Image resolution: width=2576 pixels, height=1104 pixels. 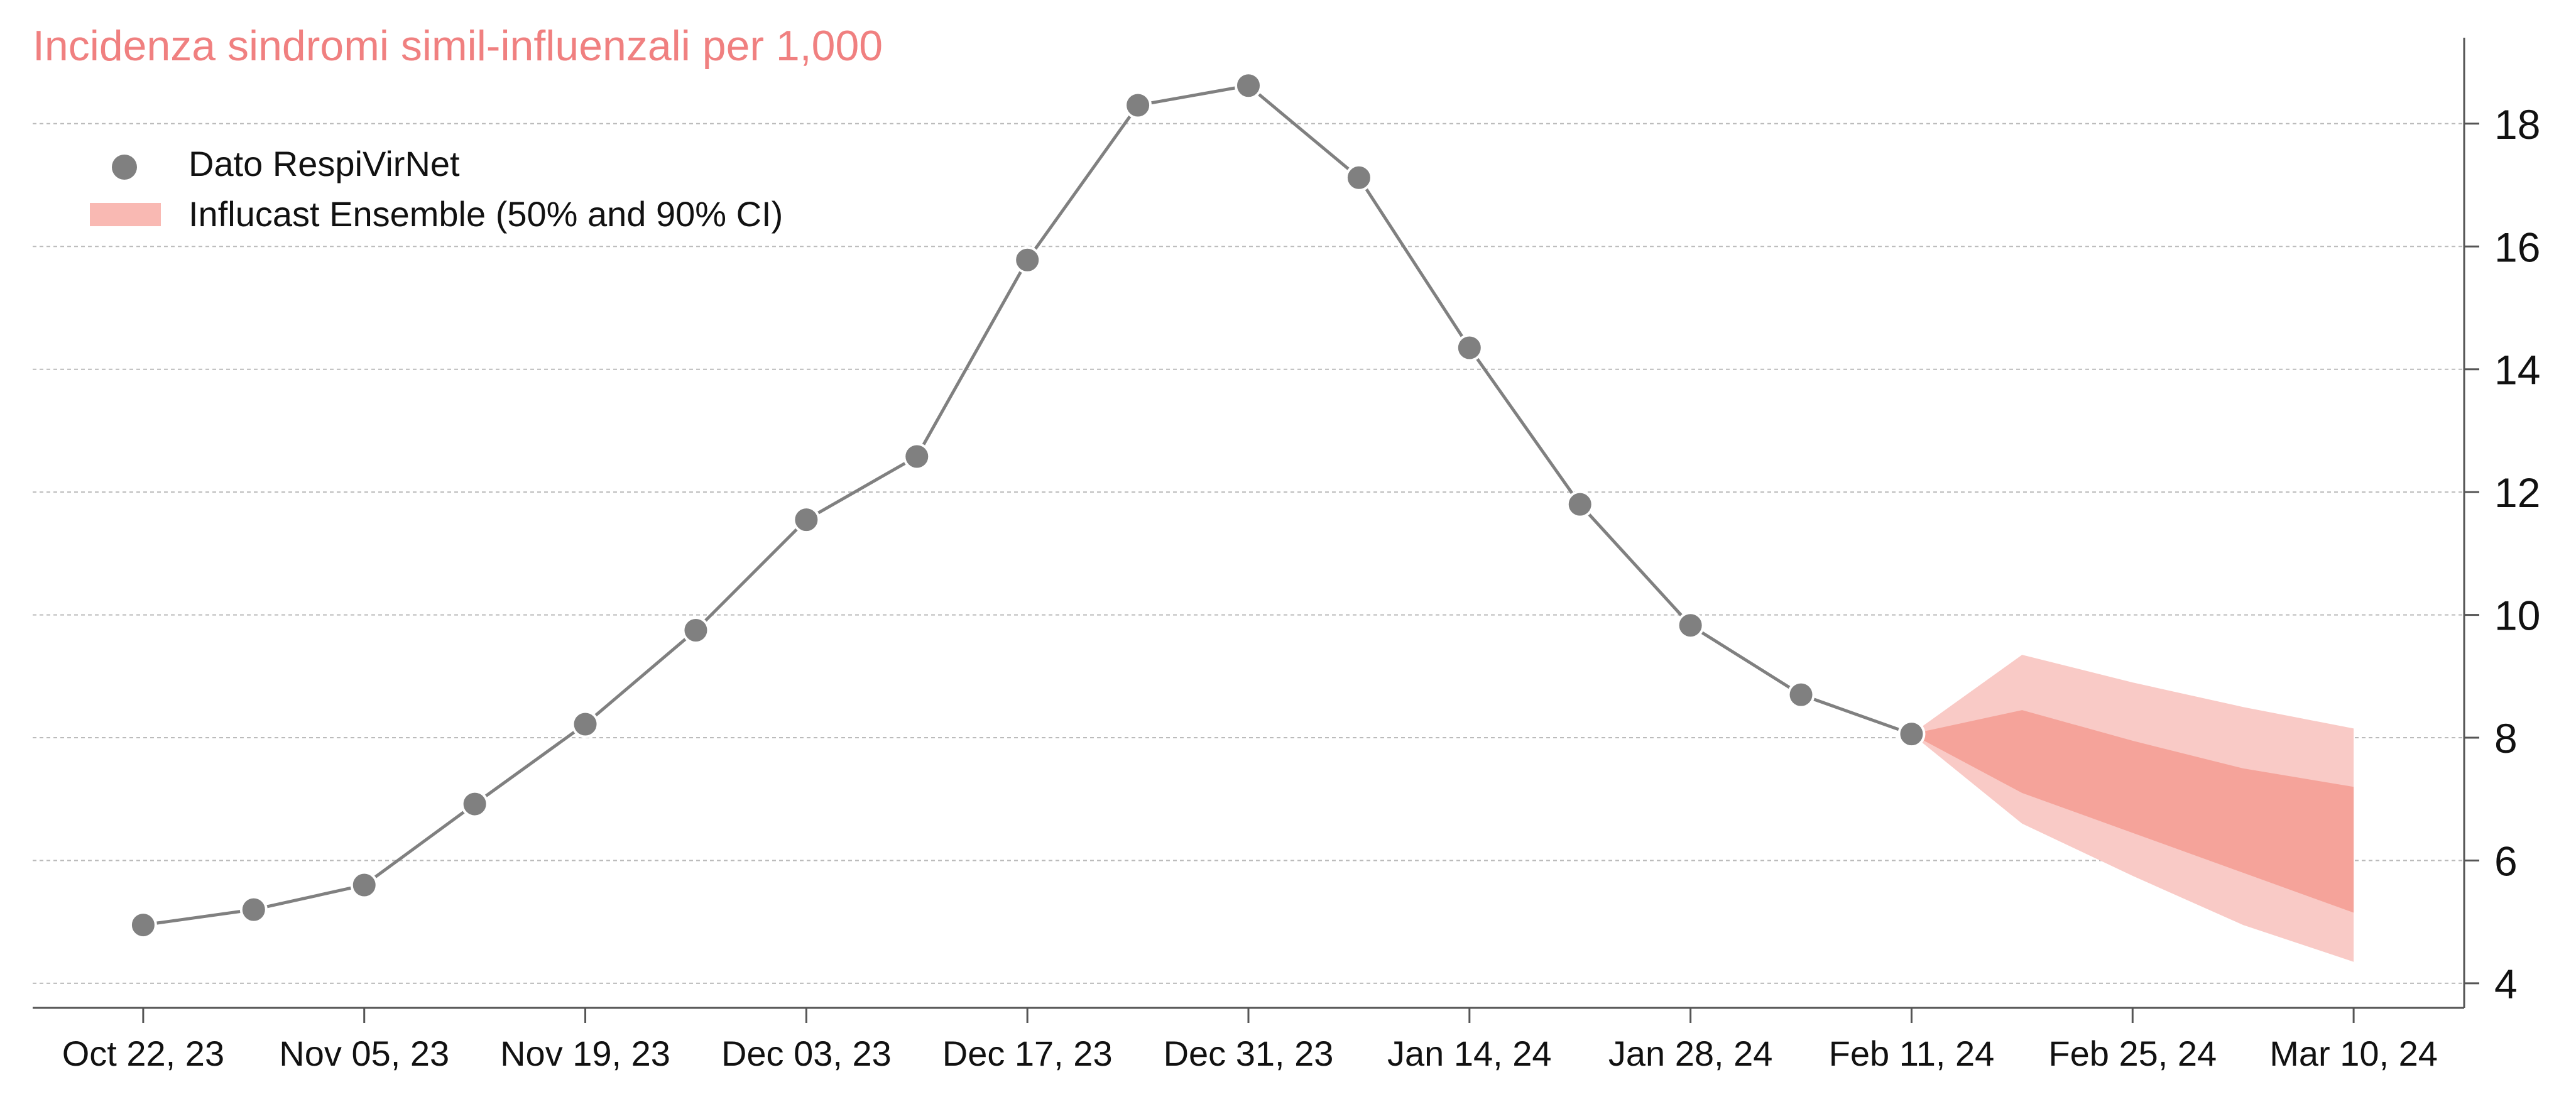 What do you see at coordinates (364, 1053) in the screenshot?
I see `x-tick-label-1: Nov 05, 23` at bounding box center [364, 1053].